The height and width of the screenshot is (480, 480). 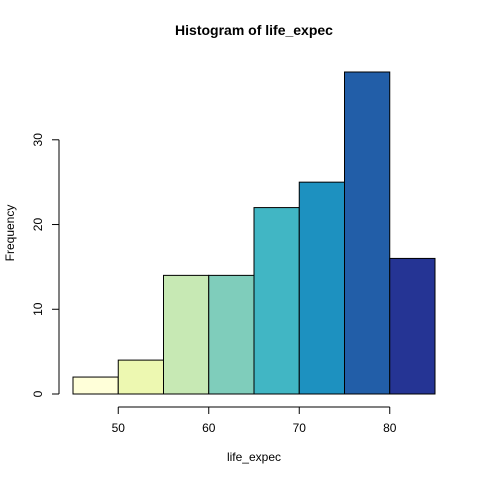 I want to click on x-axis: 50 60 70 80, so click(x=254, y=420).